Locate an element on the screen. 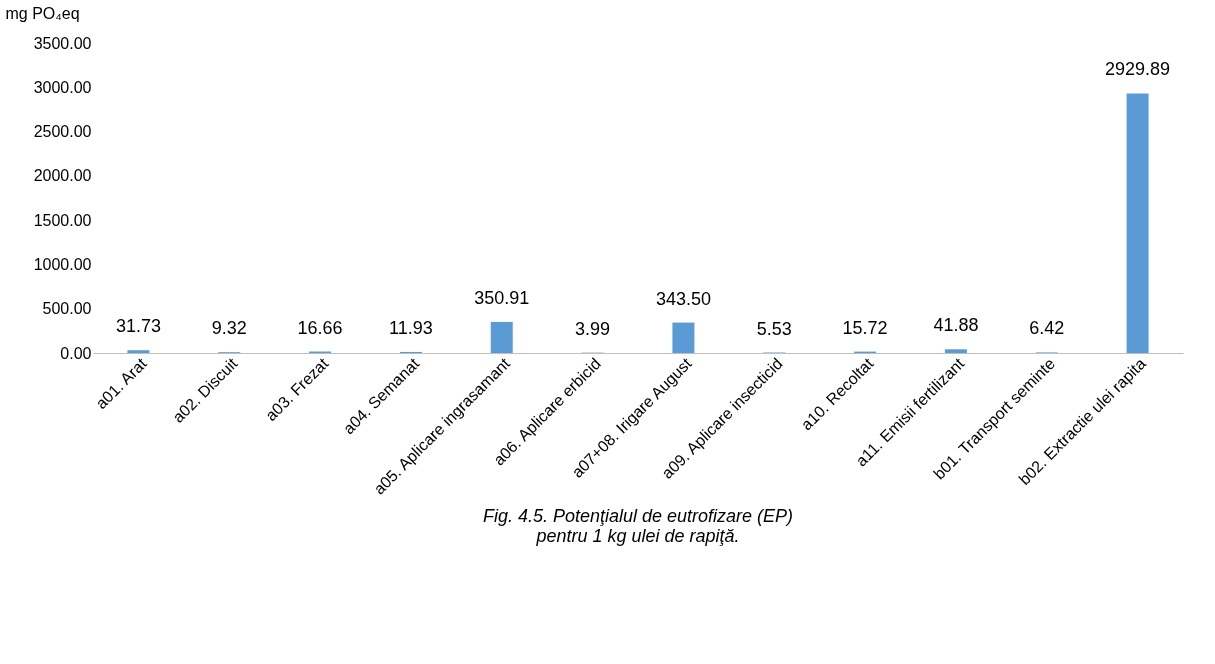  y-tick-label: 1000.00 is located at coordinates (62, 264).